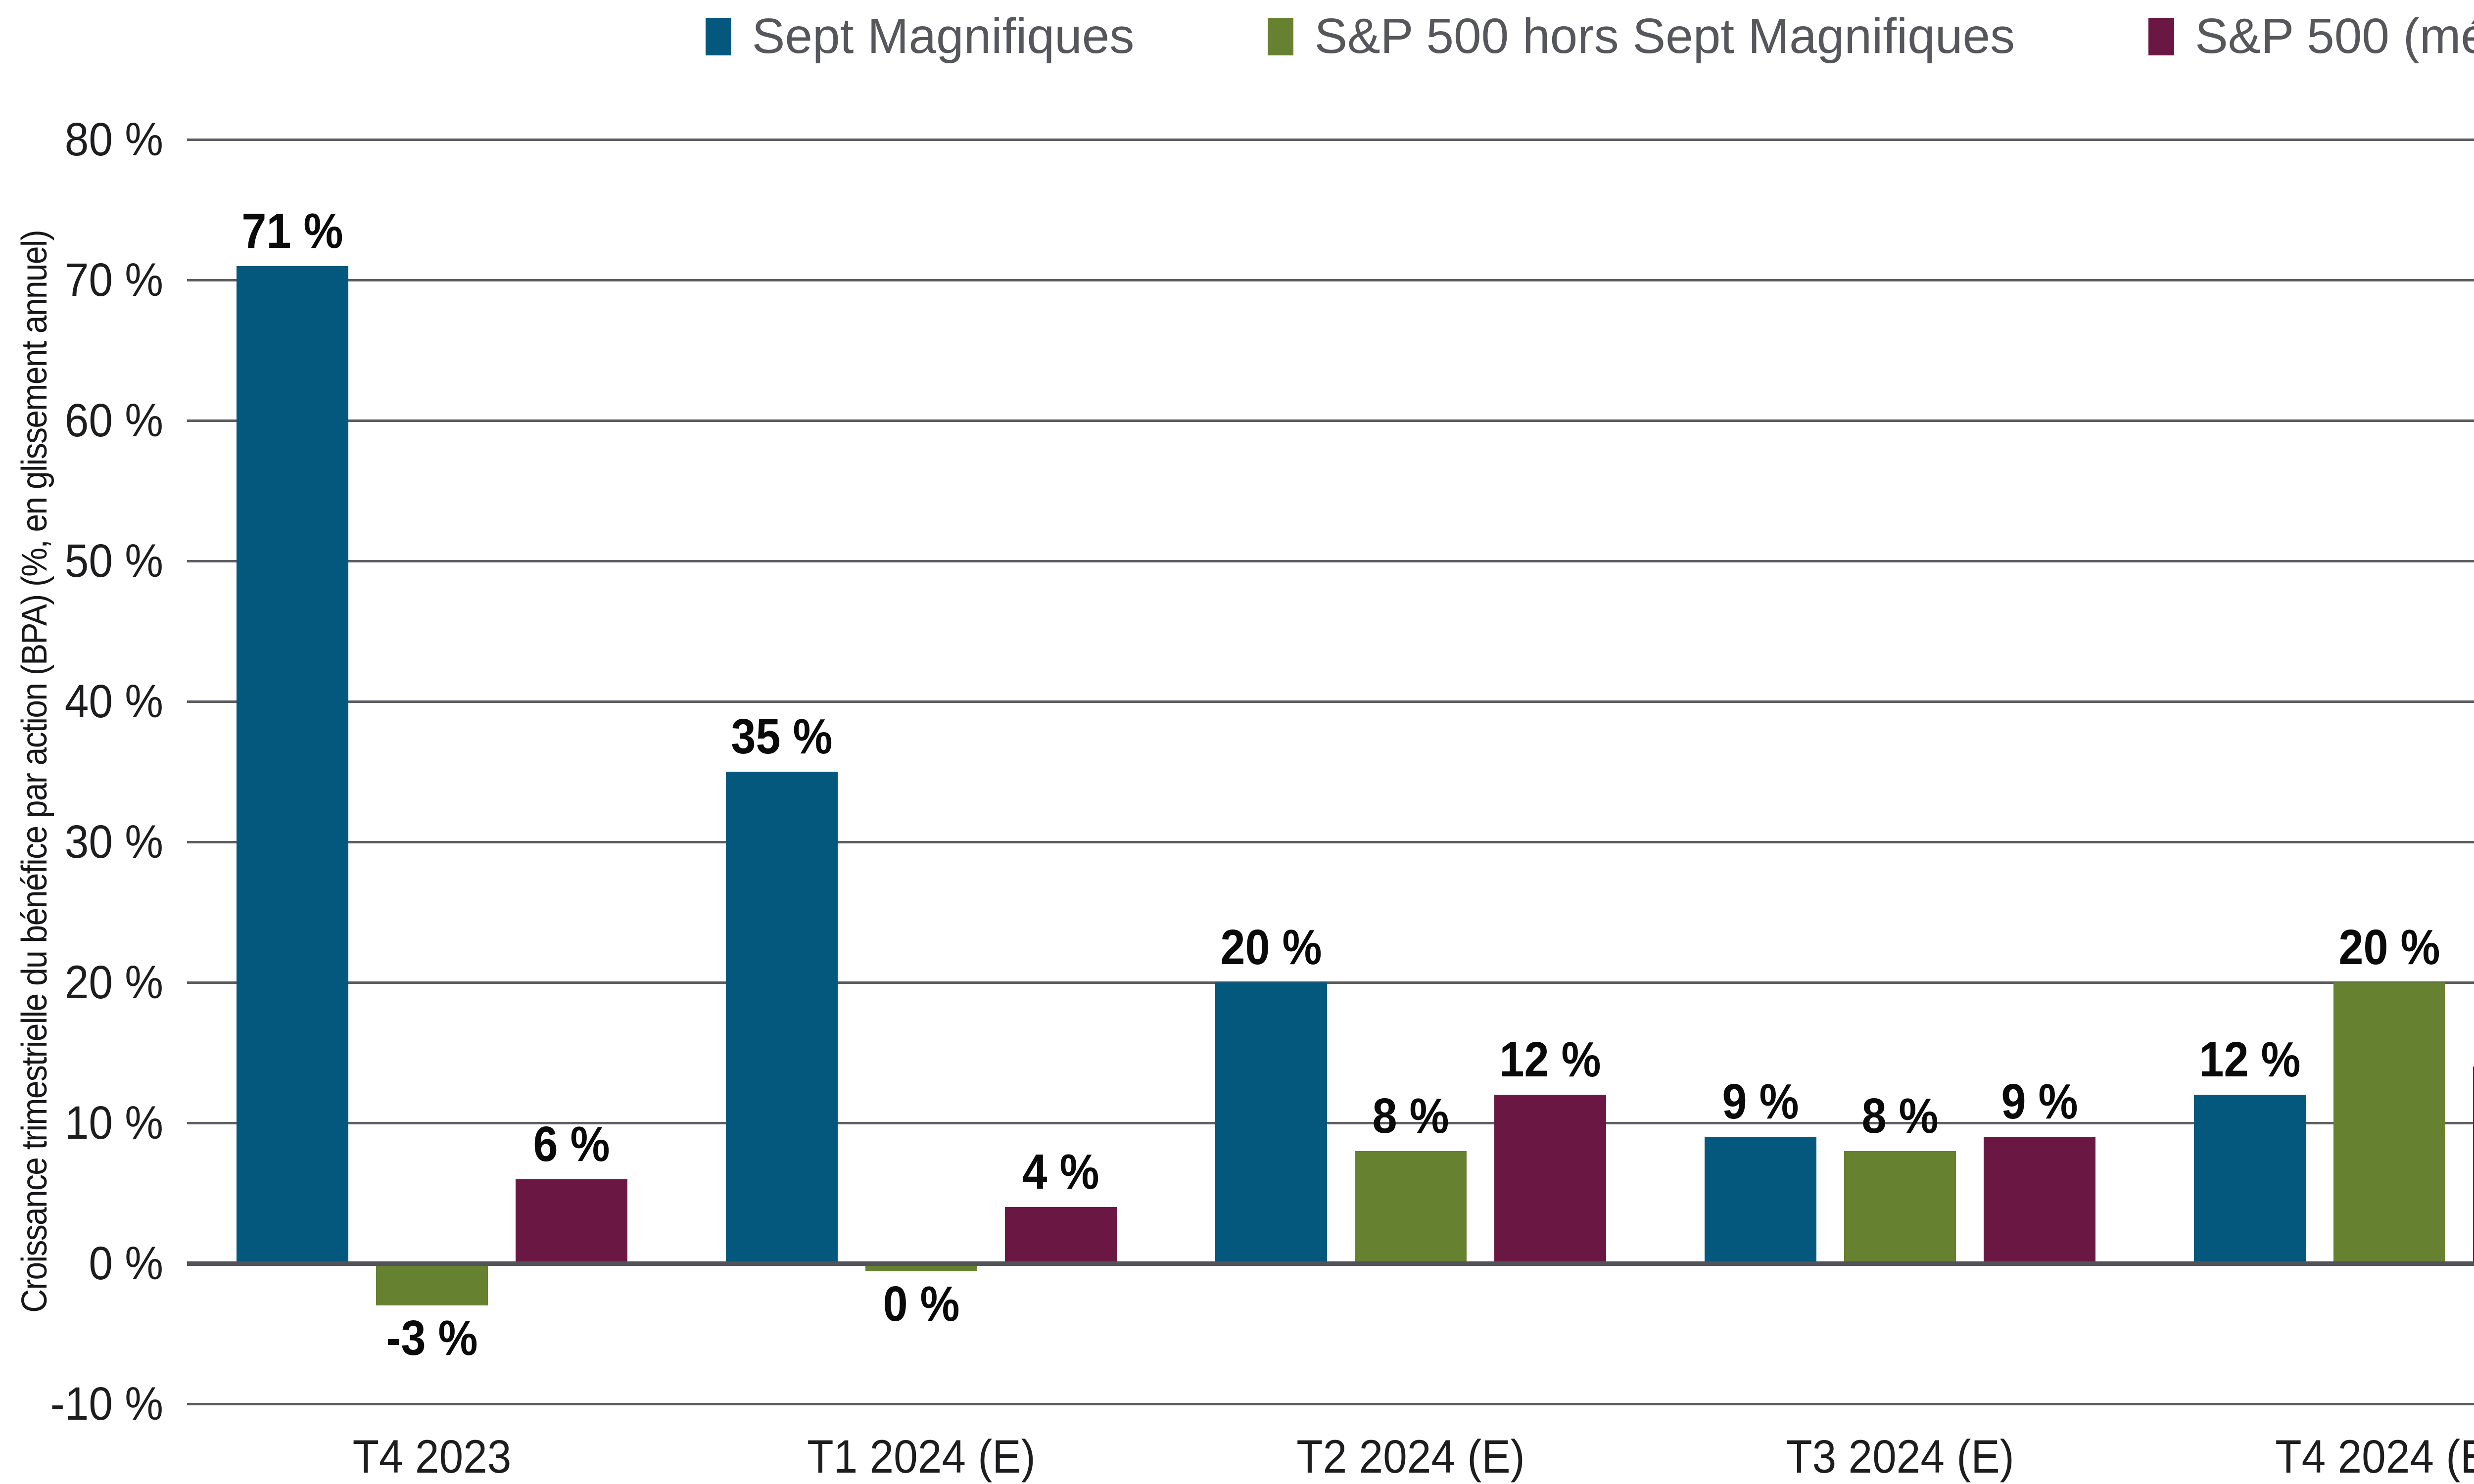 The width and height of the screenshot is (2474, 1484). What do you see at coordinates (126, 1263) in the screenshot?
I see `y-tick-label: 0 %` at bounding box center [126, 1263].